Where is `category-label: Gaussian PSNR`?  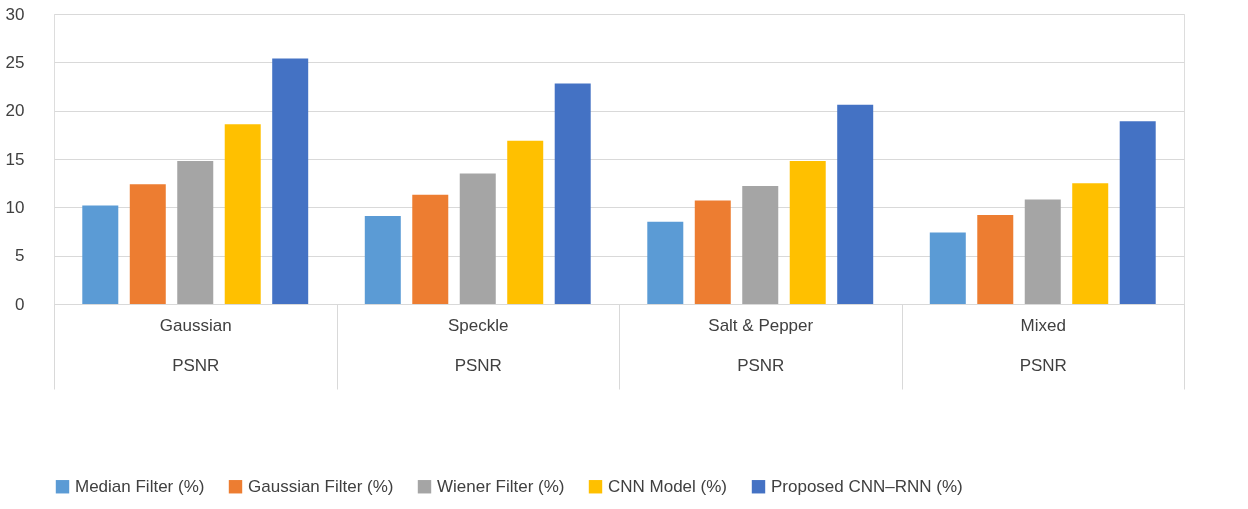
category-label: Gaussian PSNR is located at coordinates (195, 345).